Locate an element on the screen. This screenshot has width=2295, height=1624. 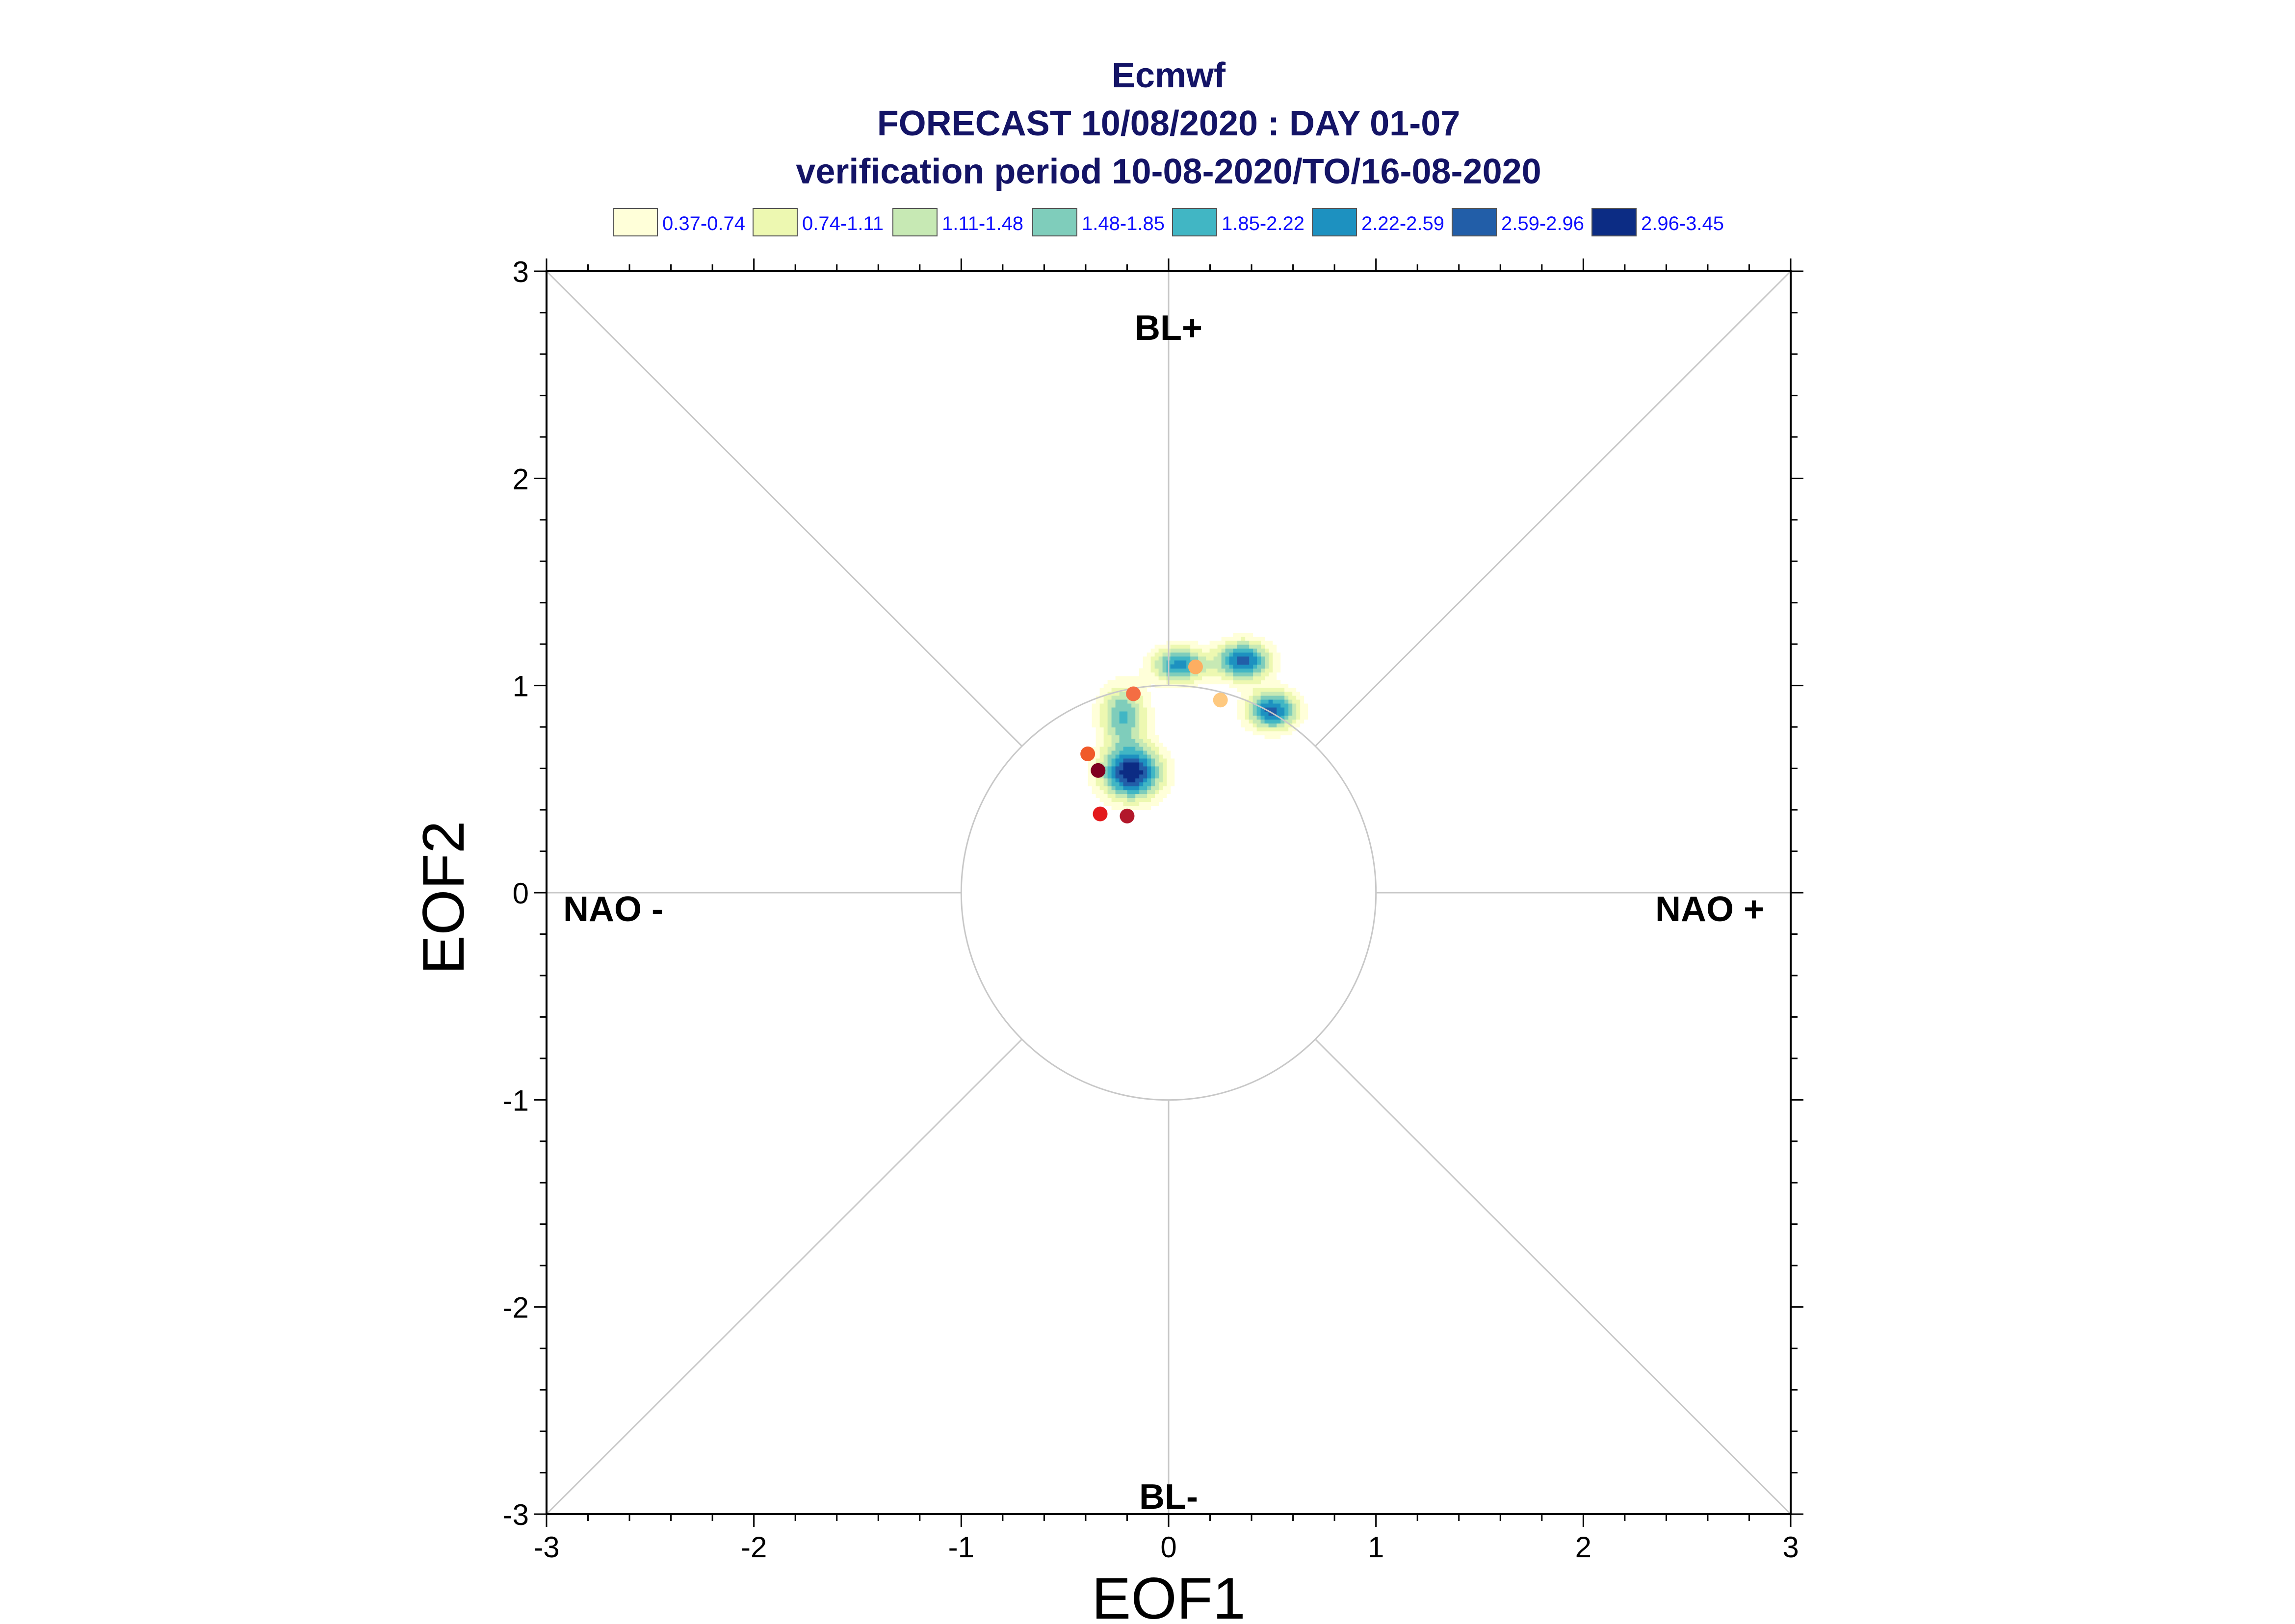
legend-label: 1.85-2.22 is located at coordinates (1263, 223).